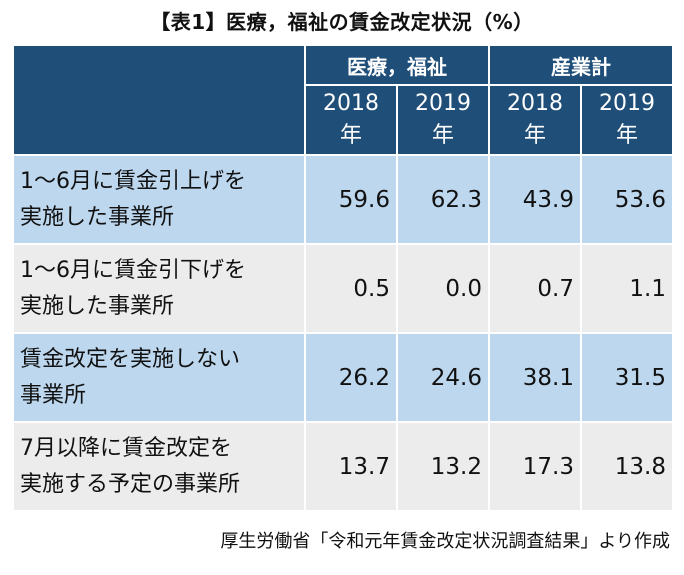  I want to click on value-cell: 13.2, so click(443, 466).